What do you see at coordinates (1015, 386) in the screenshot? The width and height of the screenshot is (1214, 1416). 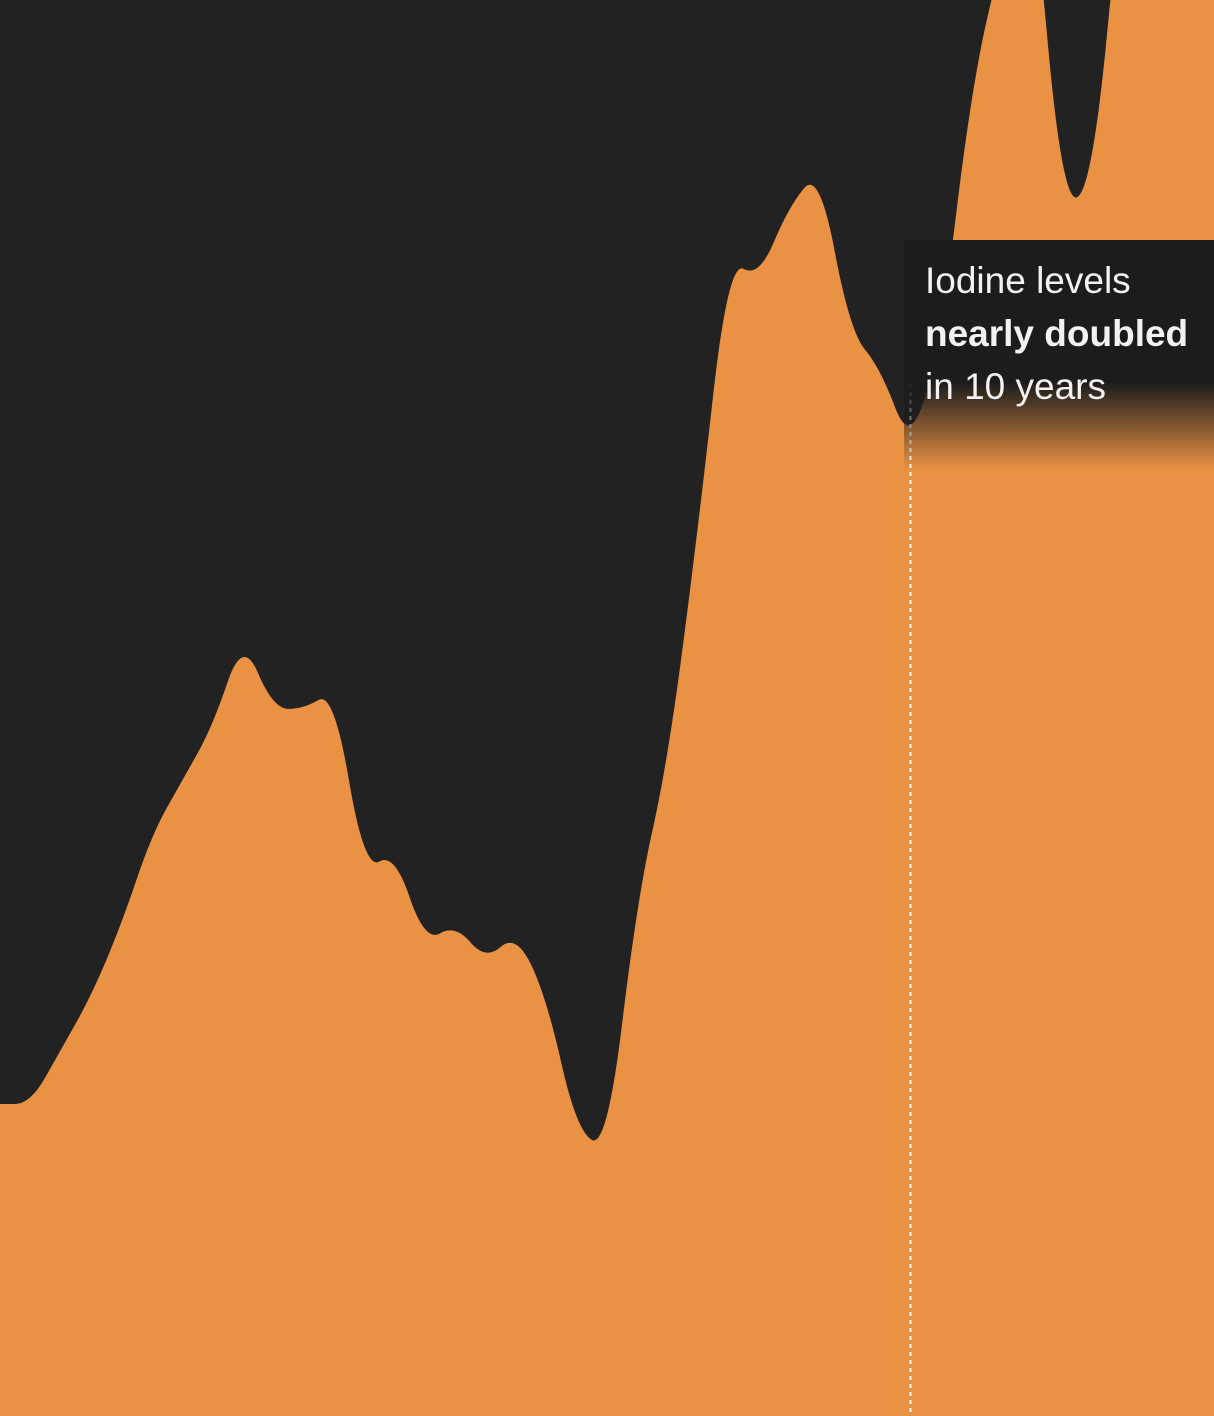 I see `annotation-line-3: in 10 years` at bounding box center [1015, 386].